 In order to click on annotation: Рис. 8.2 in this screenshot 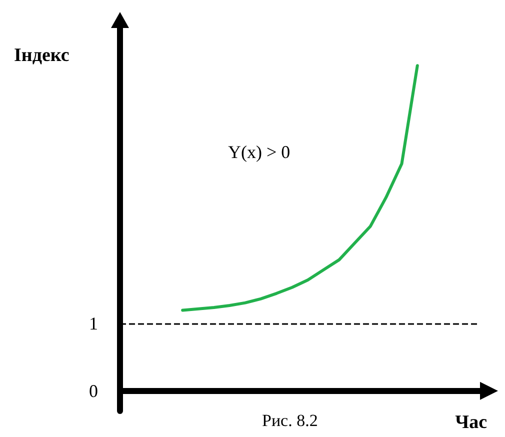, I will do `click(290, 420)`.